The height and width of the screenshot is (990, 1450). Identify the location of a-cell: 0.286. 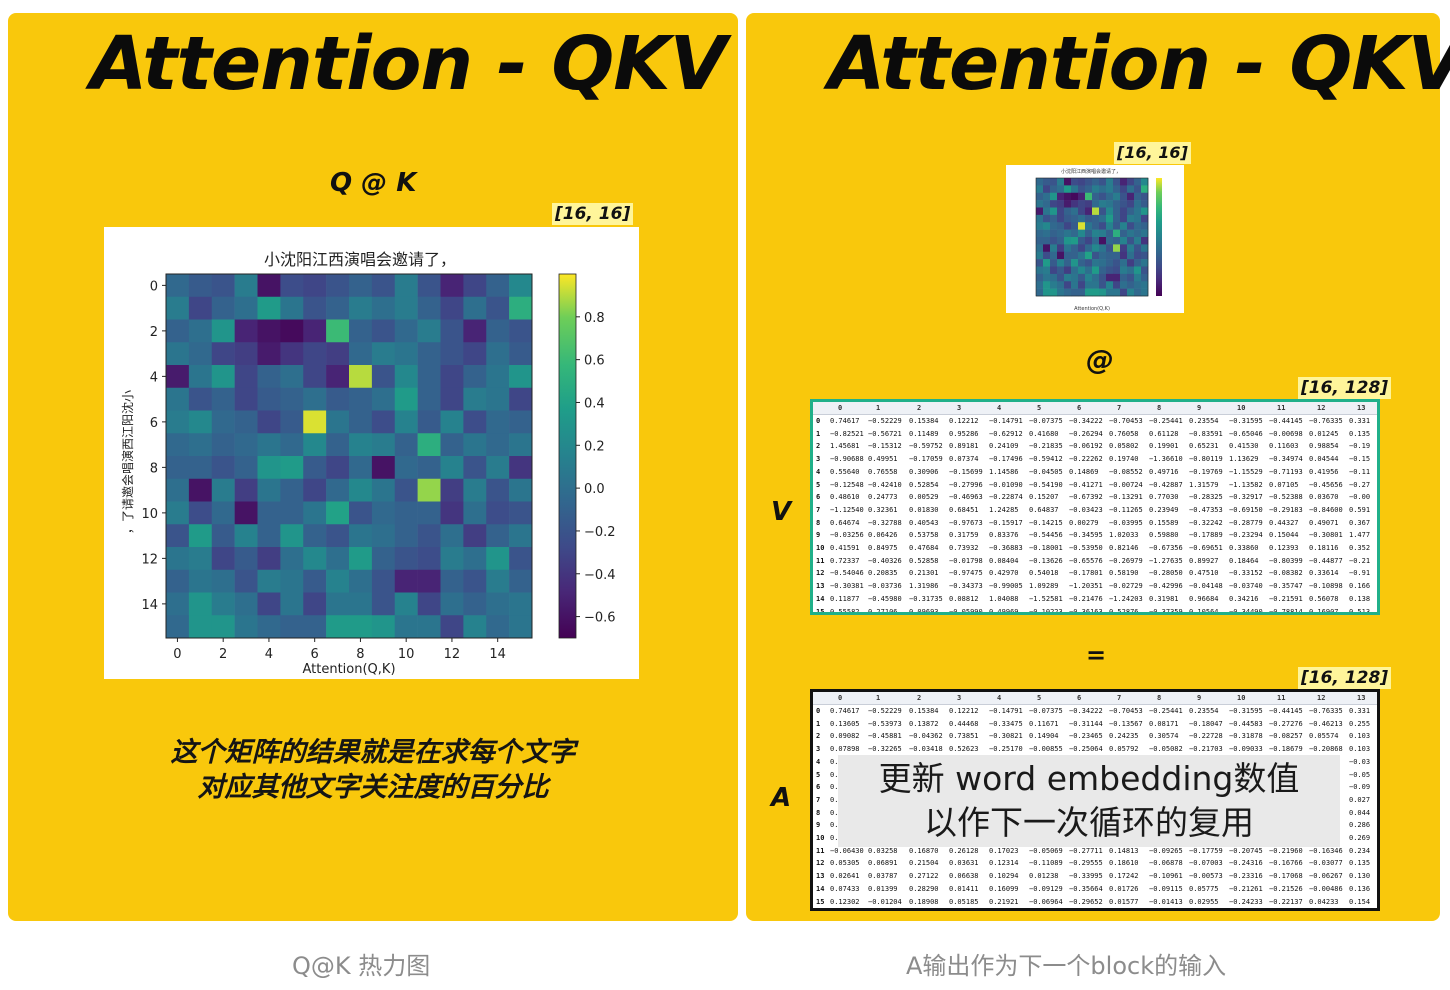
(1360, 825).